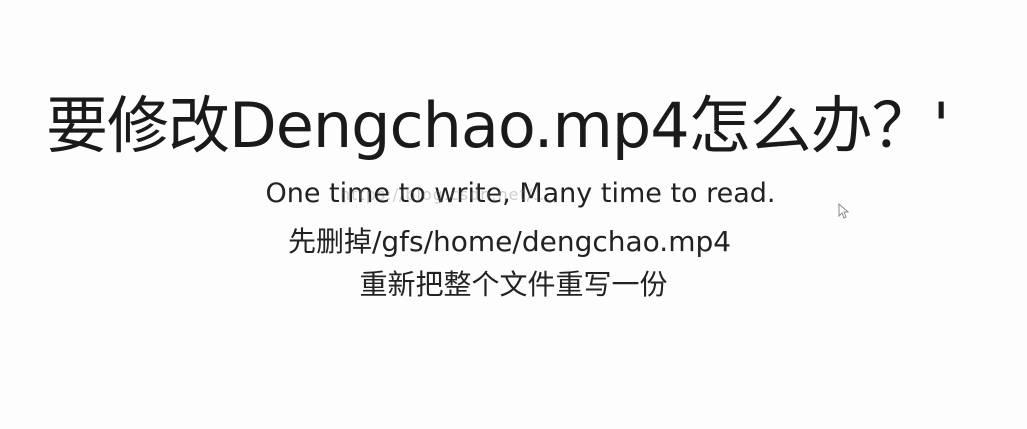 Image resolution: width=1027 pixels, height=429 pixels. I want to click on slide-line-3: 重新把整个文件重写一份, so click(513, 284).